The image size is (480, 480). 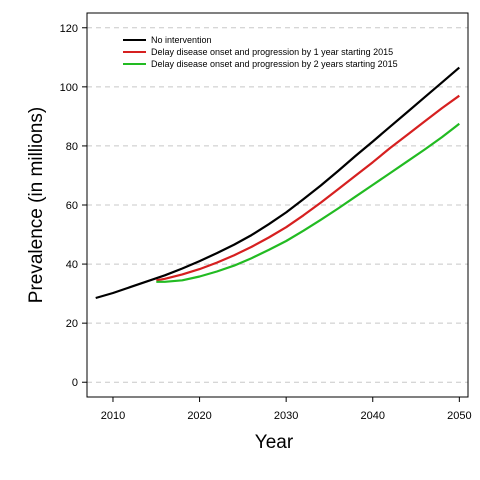 What do you see at coordinates (459, 416) in the screenshot?
I see `x-tick-label: 2050` at bounding box center [459, 416].